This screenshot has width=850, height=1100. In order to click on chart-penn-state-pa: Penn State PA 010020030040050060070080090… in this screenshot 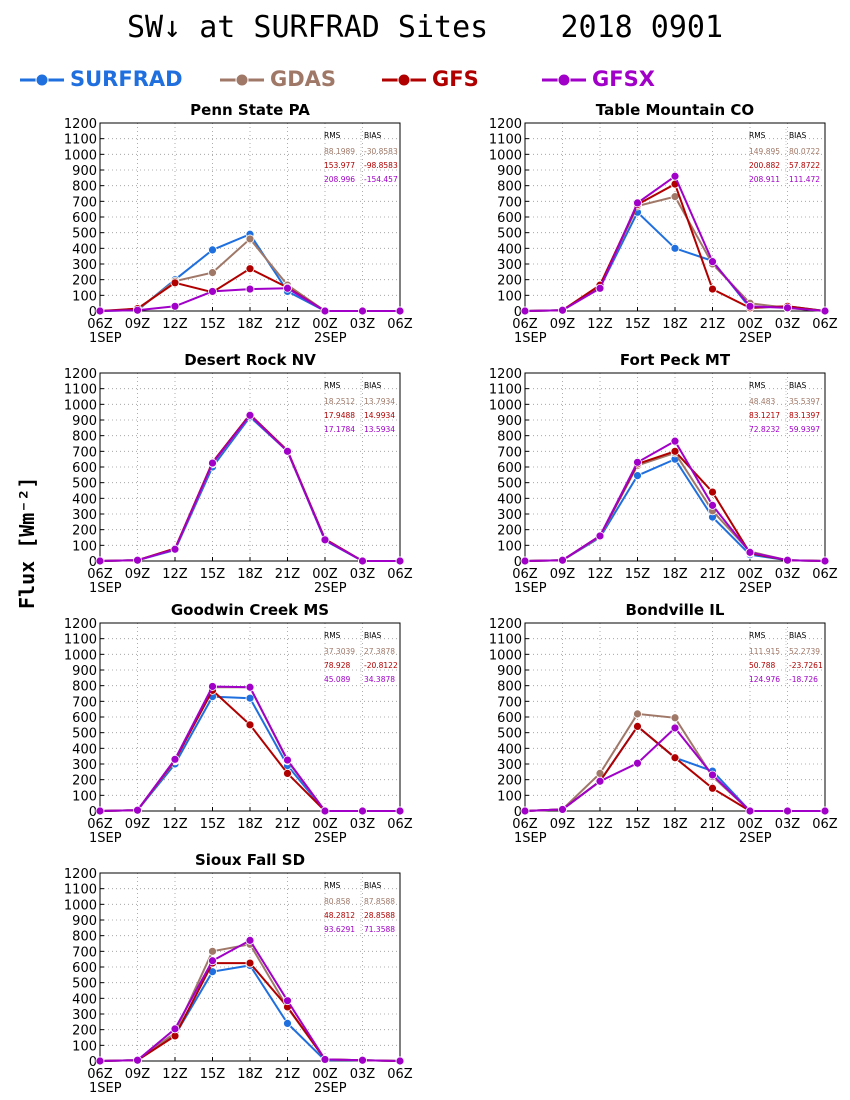, I will do `click(238, 223)`.